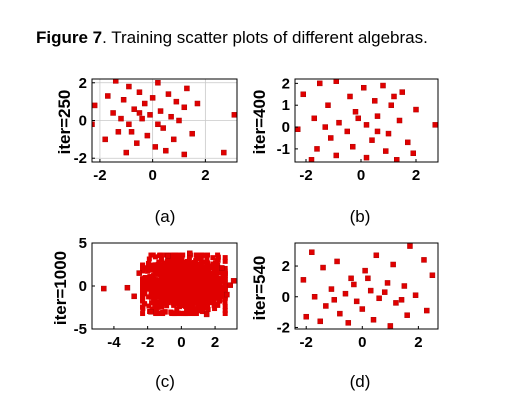 This screenshot has width=523, height=401. I want to click on y-tick-label: -1, so click(283, 149).